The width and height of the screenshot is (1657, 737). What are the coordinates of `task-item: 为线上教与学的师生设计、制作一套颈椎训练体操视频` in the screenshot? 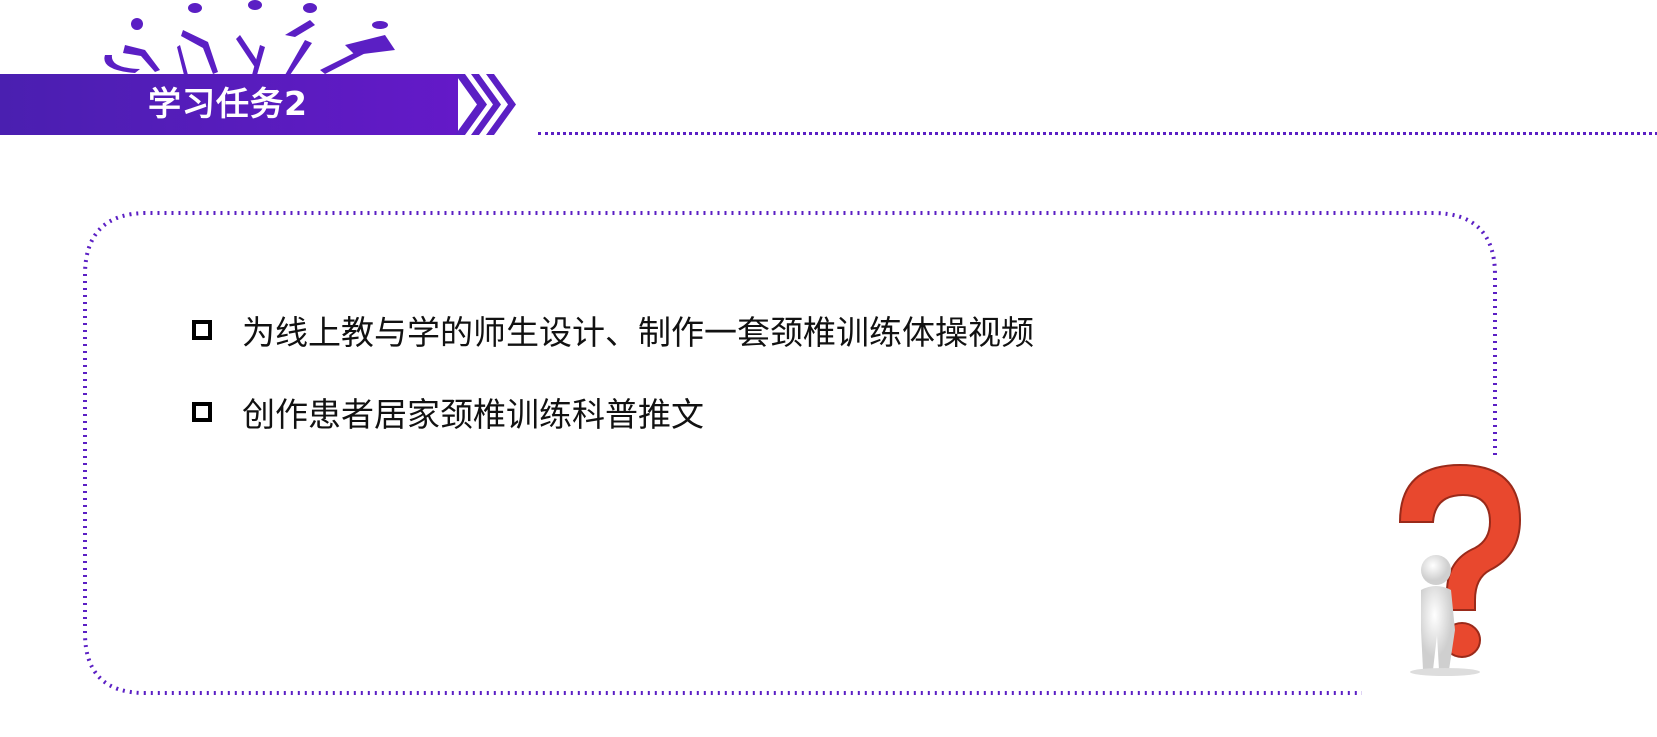 It's located at (613, 330).